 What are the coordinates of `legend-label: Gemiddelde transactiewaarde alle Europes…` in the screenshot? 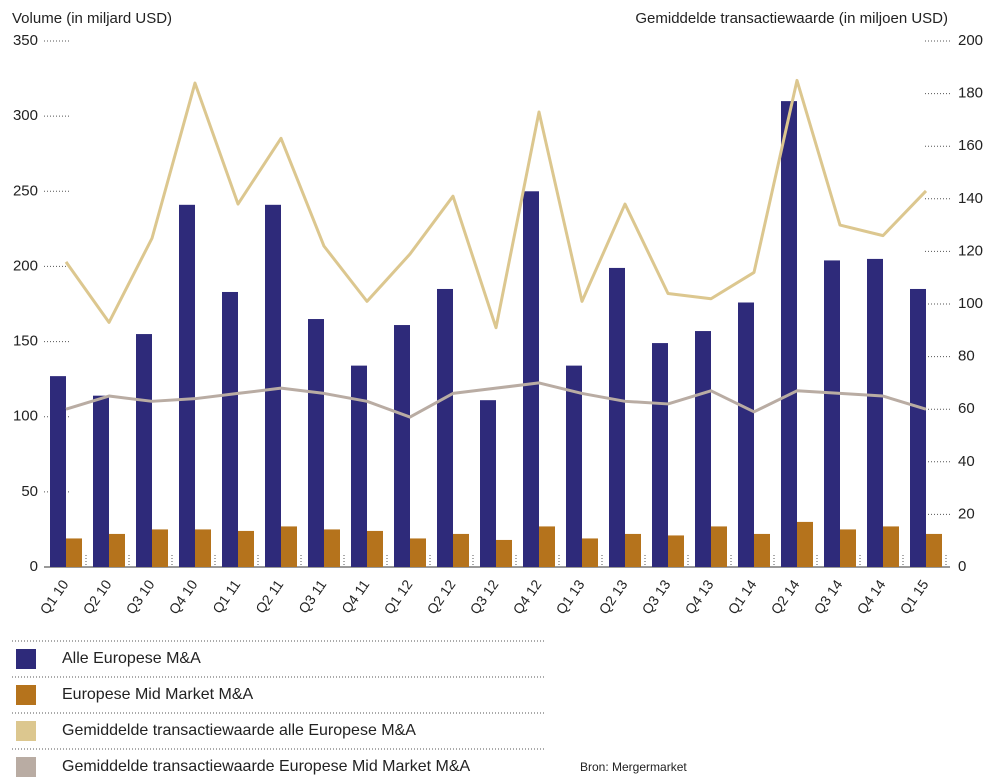 It's located at (239, 730).